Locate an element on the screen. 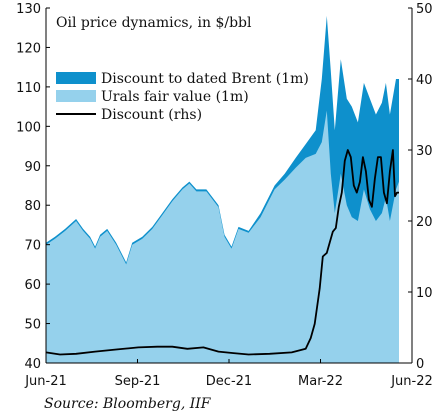  y-left-tick-label: 60 is located at coordinates (32, 285).